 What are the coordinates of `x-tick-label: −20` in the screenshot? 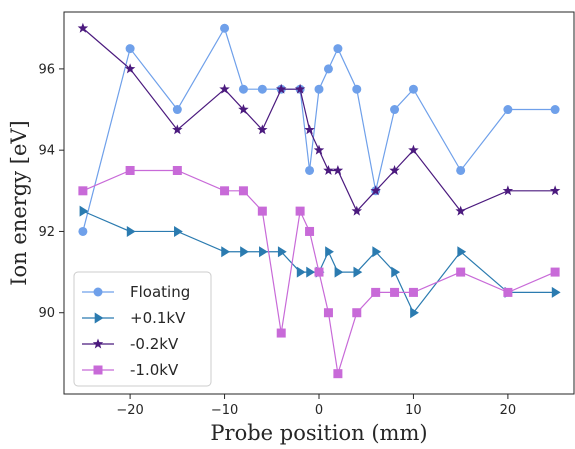 It's located at (129, 410).